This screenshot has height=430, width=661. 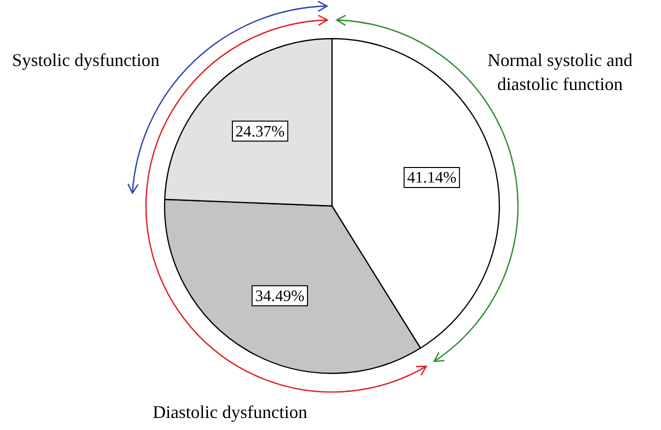 What do you see at coordinates (279, 296) in the screenshot?
I see `data-label: 34.49%` at bounding box center [279, 296].